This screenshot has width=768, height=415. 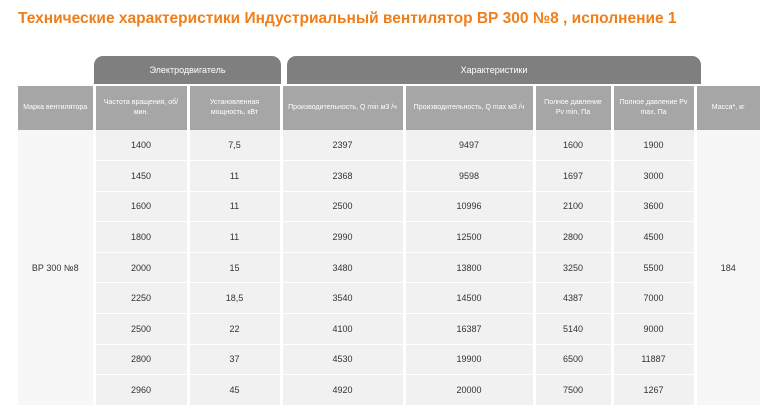 What do you see at coordinates (652, 176) in the screenshot?
I see `table-cell: 3000` at bounding box center [652, 176].